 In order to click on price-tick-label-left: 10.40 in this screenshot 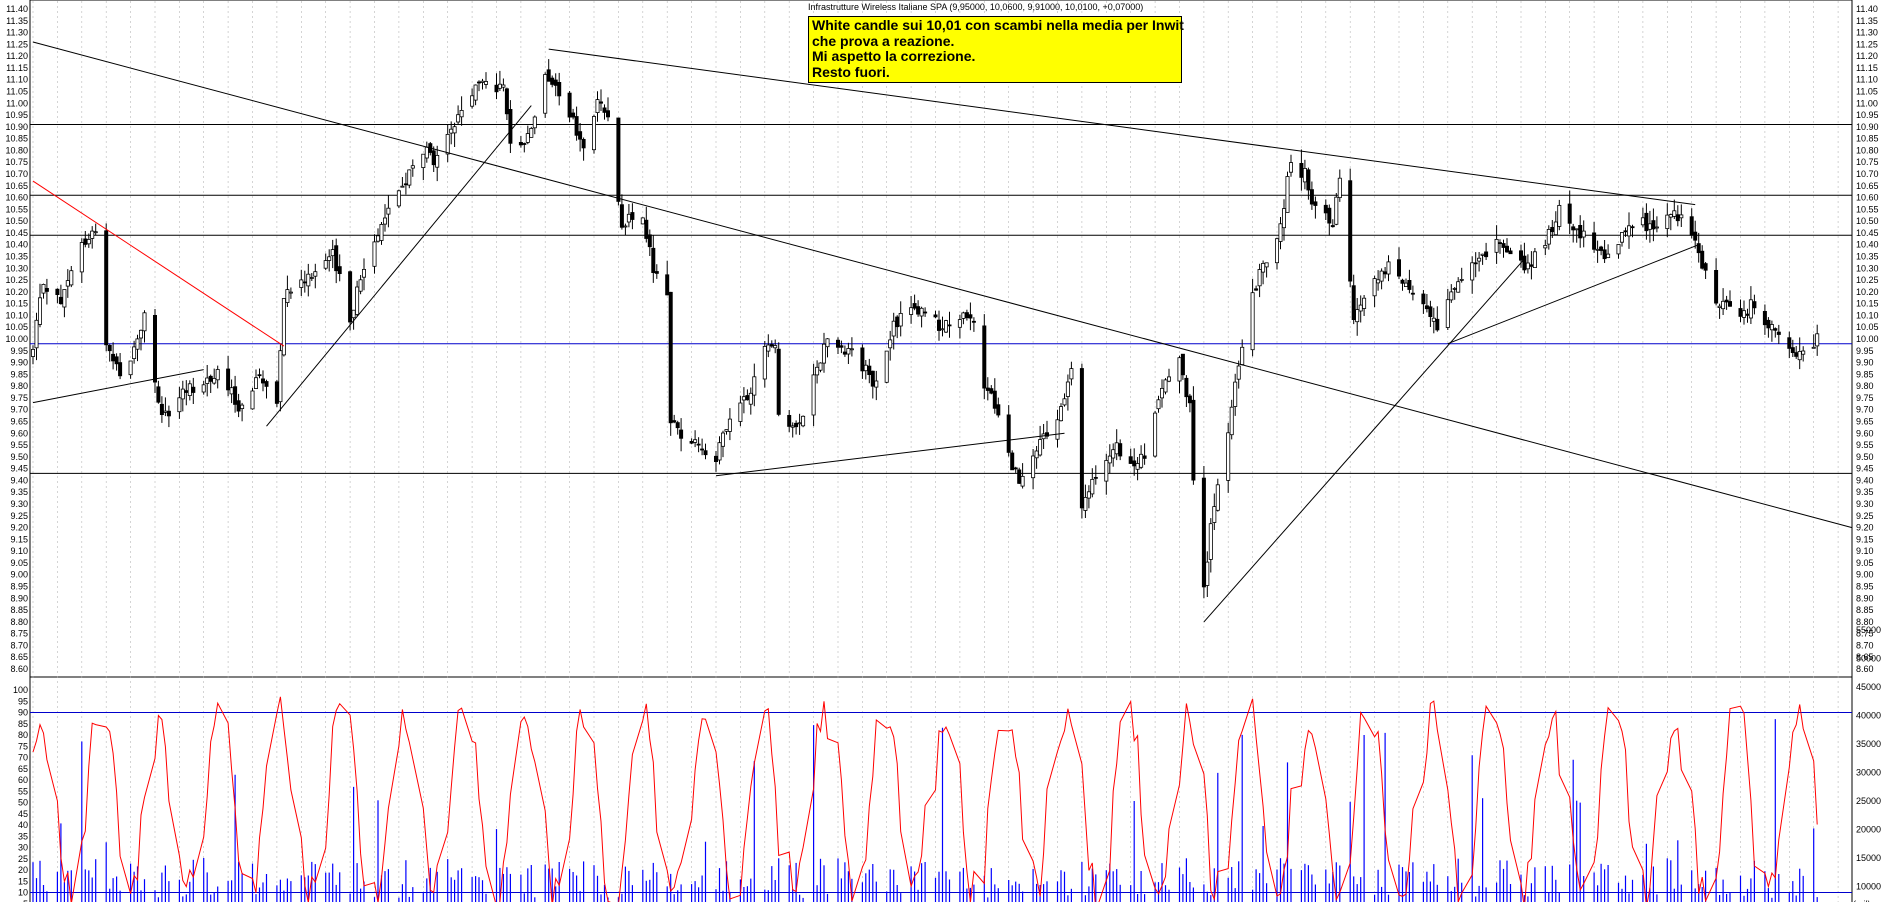, I will do `click(16, 245)`.